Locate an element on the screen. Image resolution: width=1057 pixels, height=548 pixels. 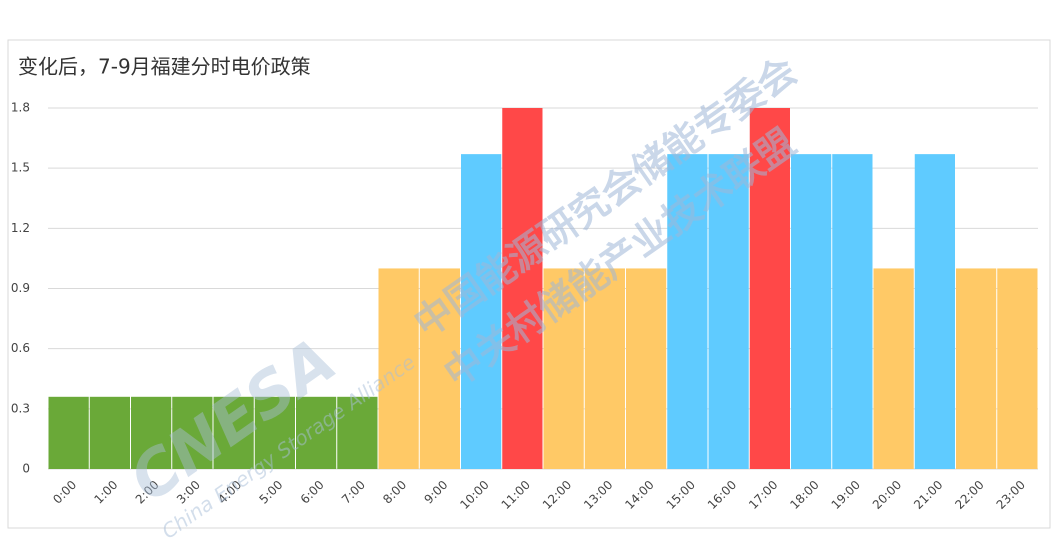
y-tick-label: 0 is located at coordinates (26, 469).